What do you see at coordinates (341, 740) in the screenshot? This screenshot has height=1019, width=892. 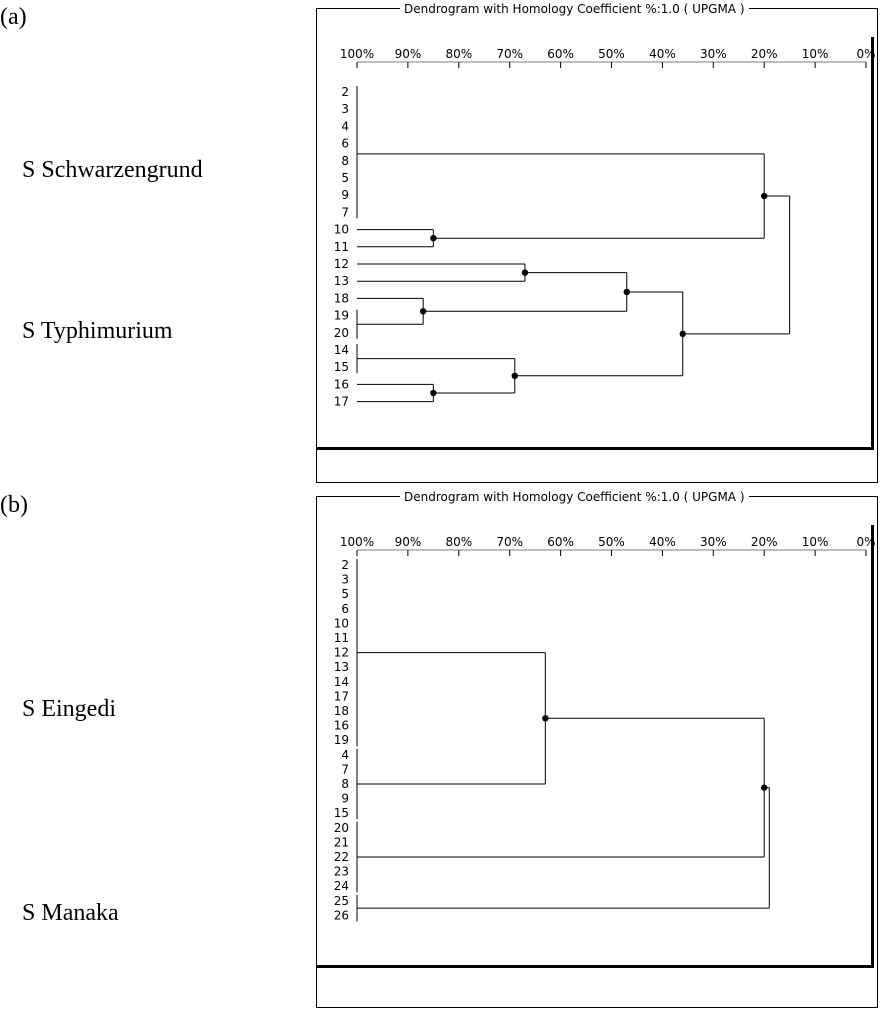 I see `leaf-label-b: 19` at bounding box center [341, 740].